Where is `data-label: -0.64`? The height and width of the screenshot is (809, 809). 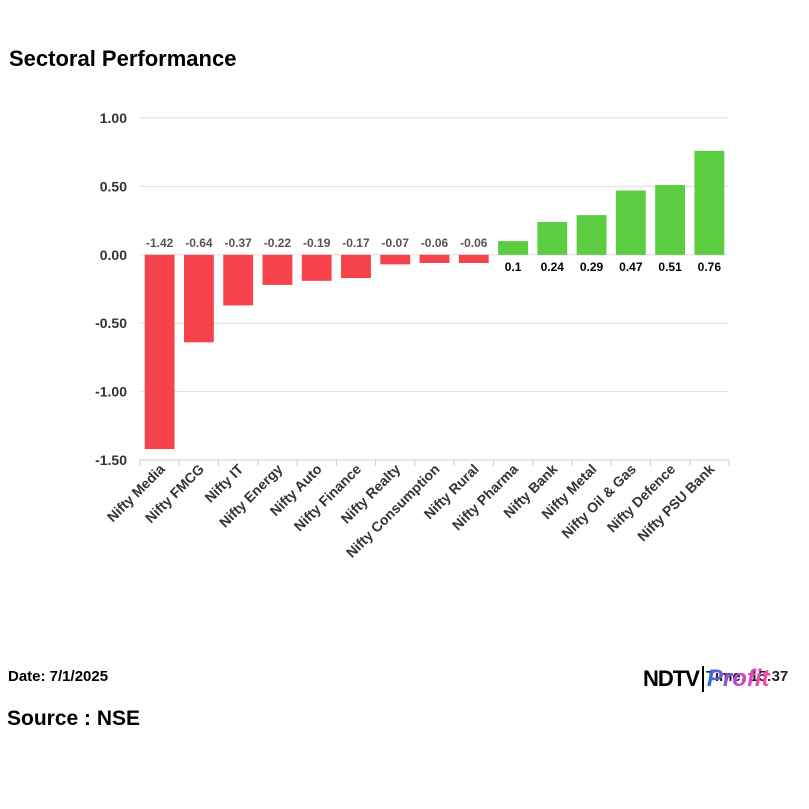
data-label: -0.64 is located at coordinates (199, 243).